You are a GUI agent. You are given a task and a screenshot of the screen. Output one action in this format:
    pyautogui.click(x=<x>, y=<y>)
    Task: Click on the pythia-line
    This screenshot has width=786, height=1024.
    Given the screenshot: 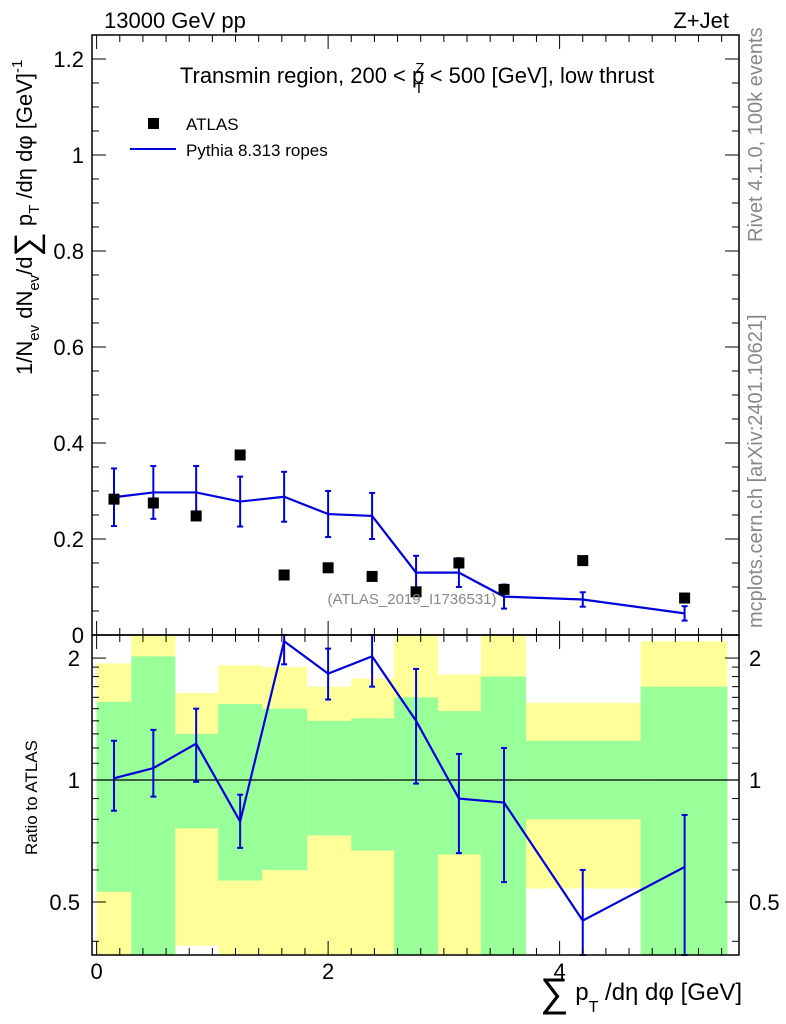 What is the action you would take?
    pyautogui.click(x=399, y=553)
    